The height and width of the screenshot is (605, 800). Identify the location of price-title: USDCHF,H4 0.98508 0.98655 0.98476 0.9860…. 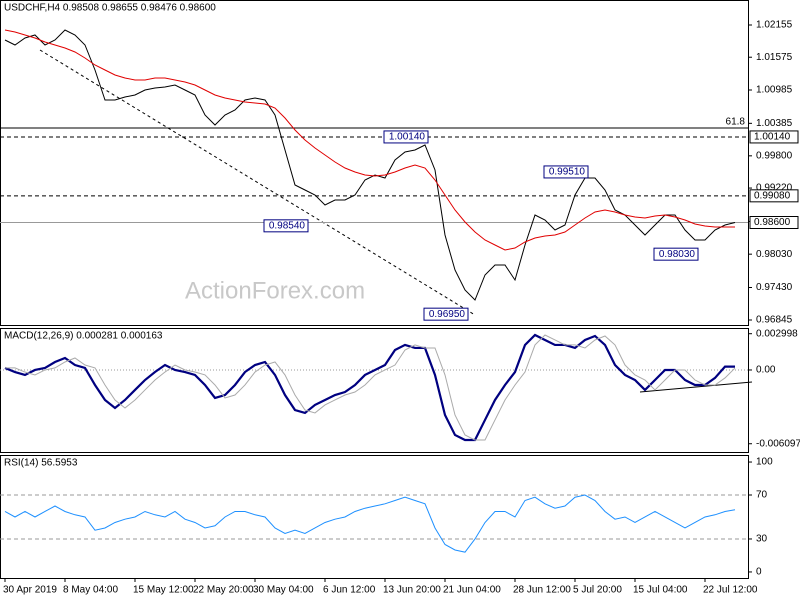
(110, 8).